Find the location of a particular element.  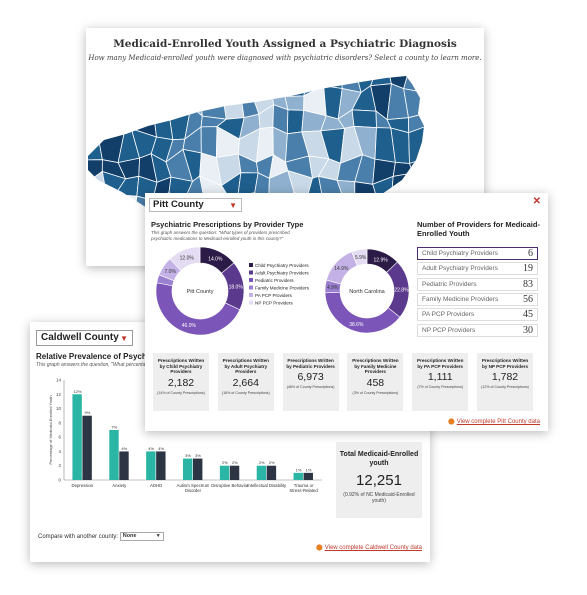

y-tick-label: 14 is located at coordinates (59, 380).